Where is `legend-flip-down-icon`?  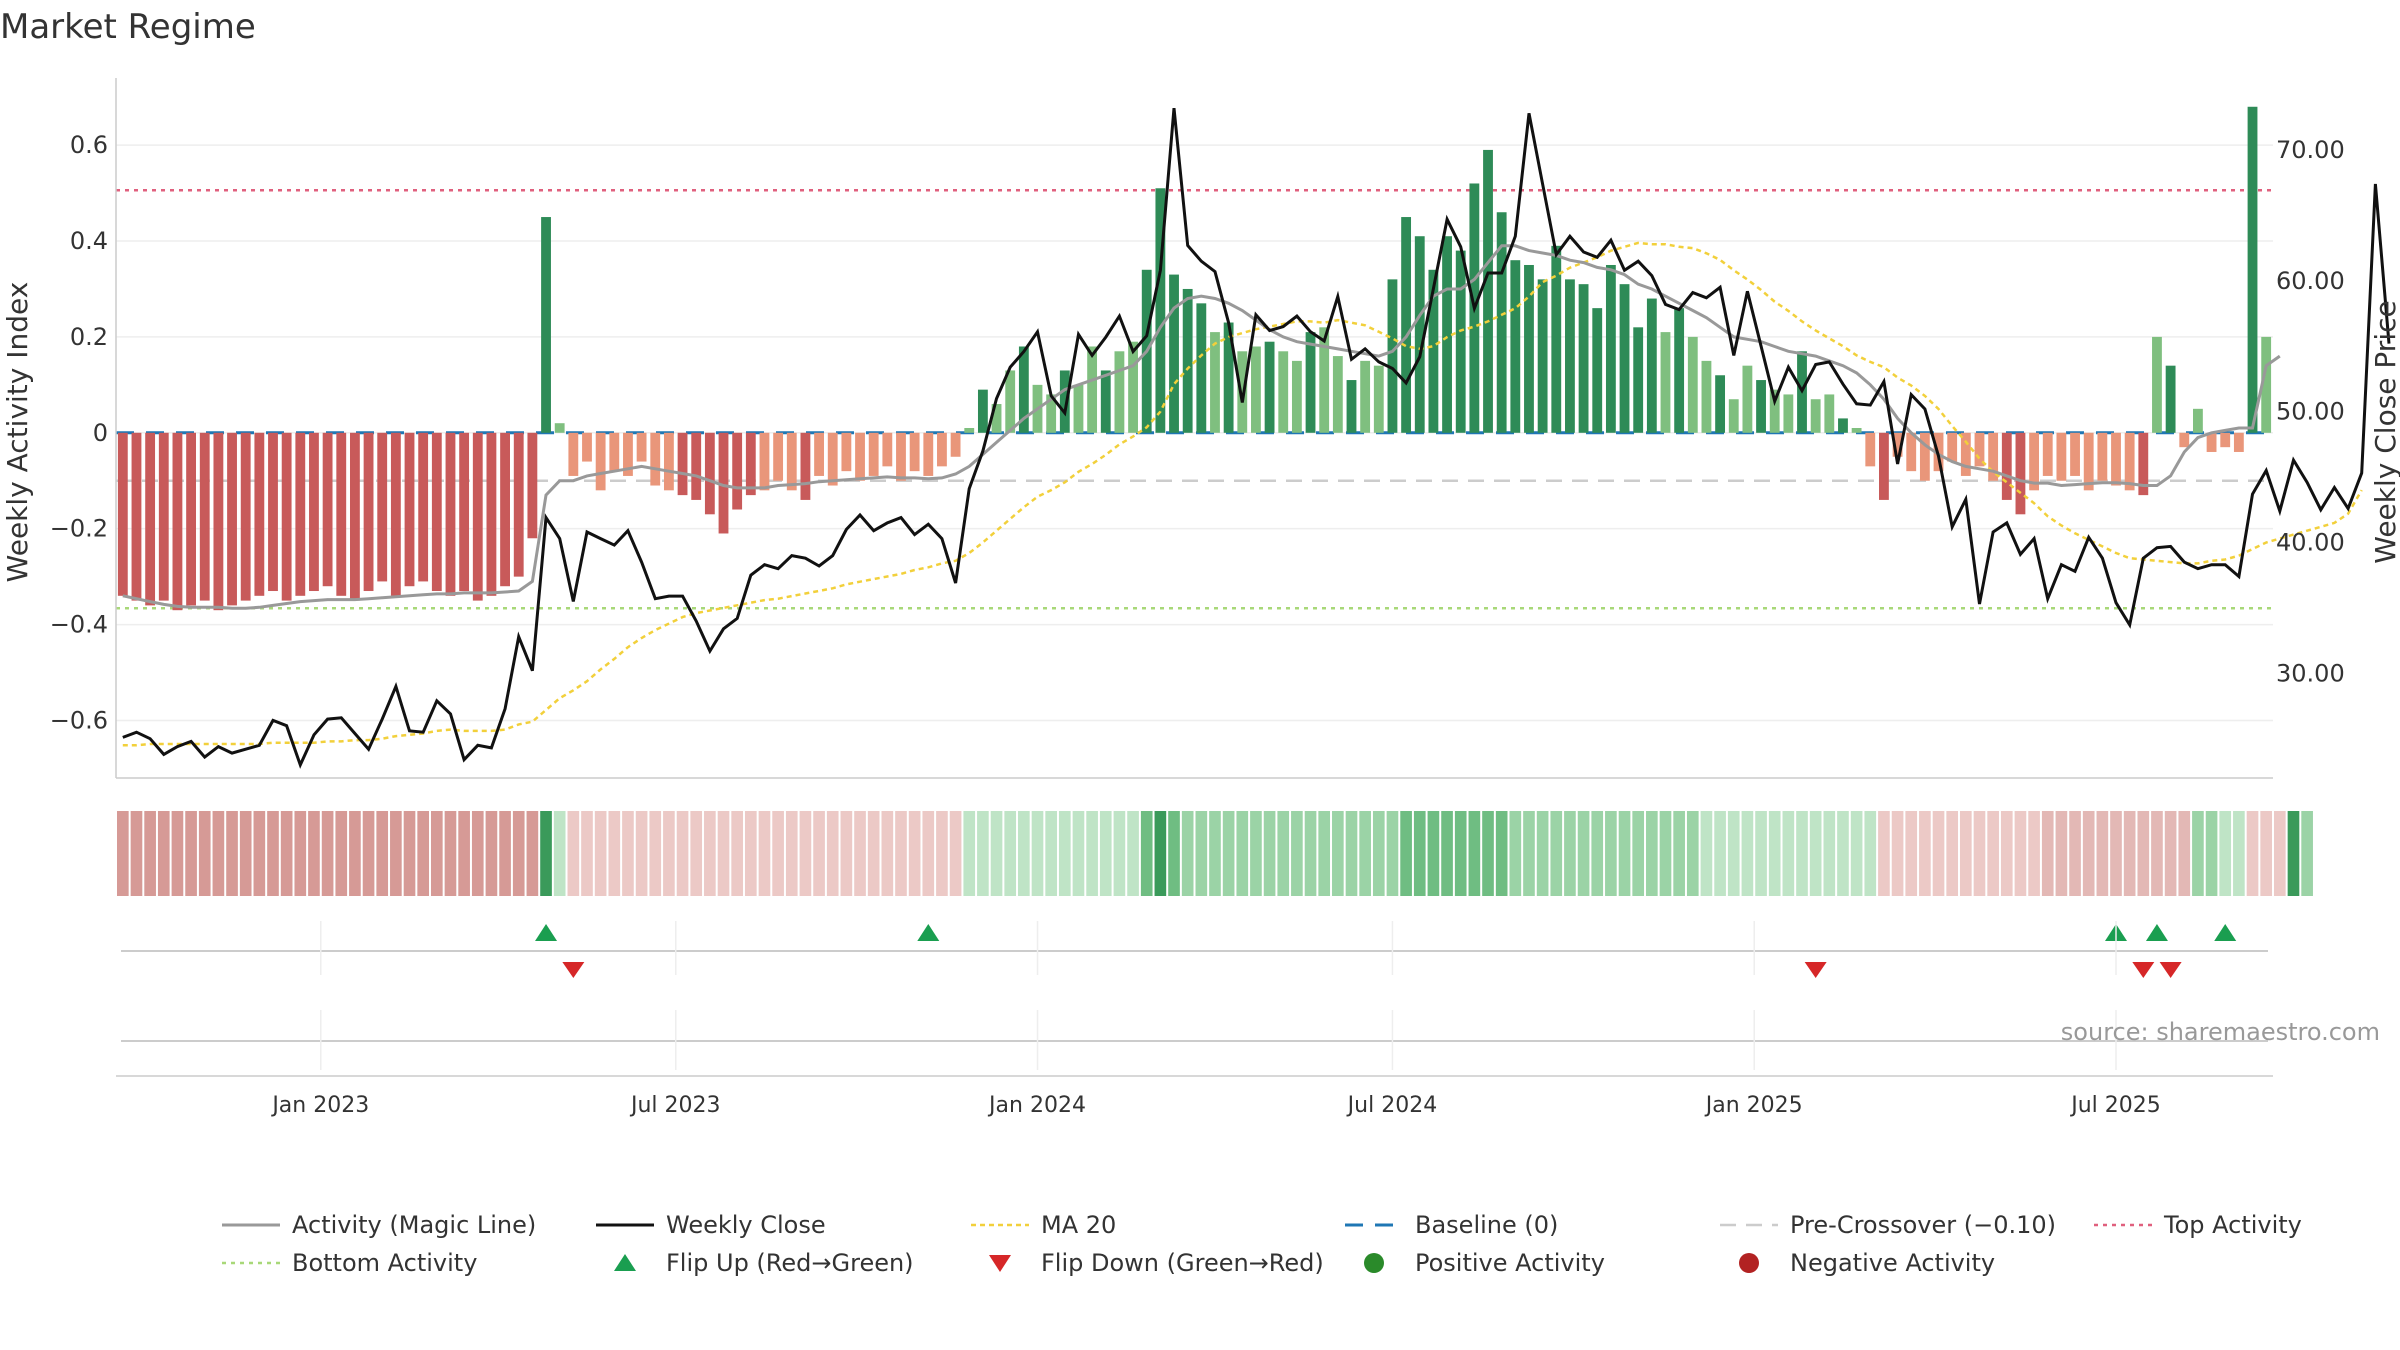
legend-flip-down-icon is located at coordinates (1000, 1263).